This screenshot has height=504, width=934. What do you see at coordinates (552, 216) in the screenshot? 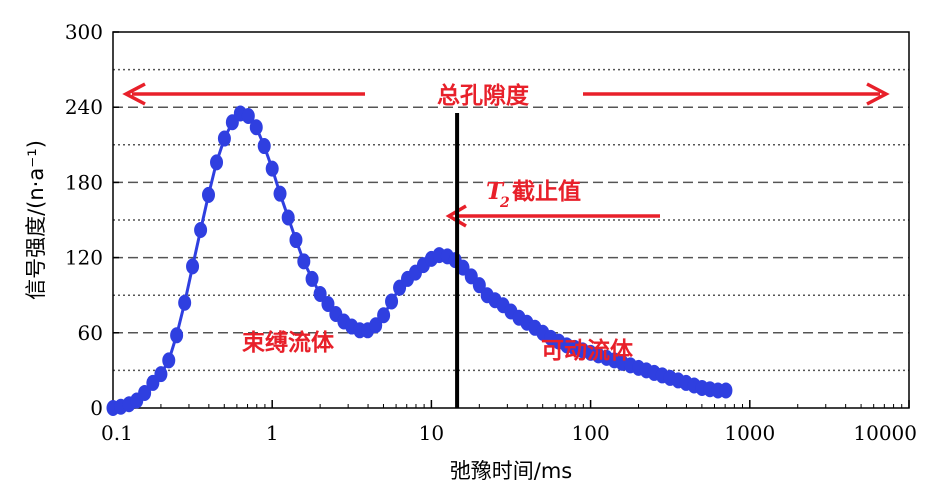
I see `t2-cutoff-arrow` at bounding box center [552, 216].